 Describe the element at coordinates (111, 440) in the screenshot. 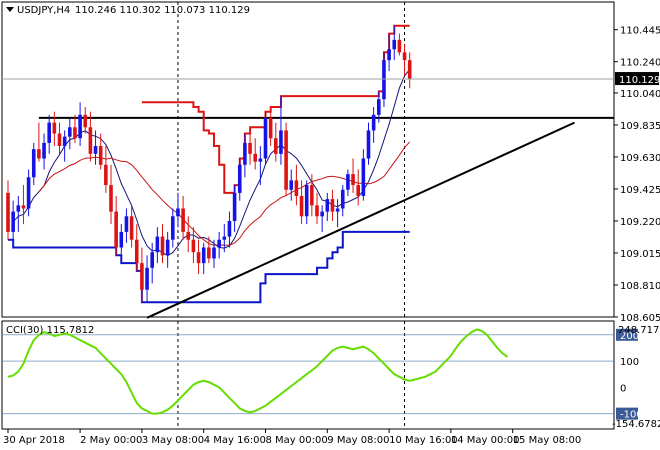

I see `time-tick-label: 2 May 00:00` at that location.